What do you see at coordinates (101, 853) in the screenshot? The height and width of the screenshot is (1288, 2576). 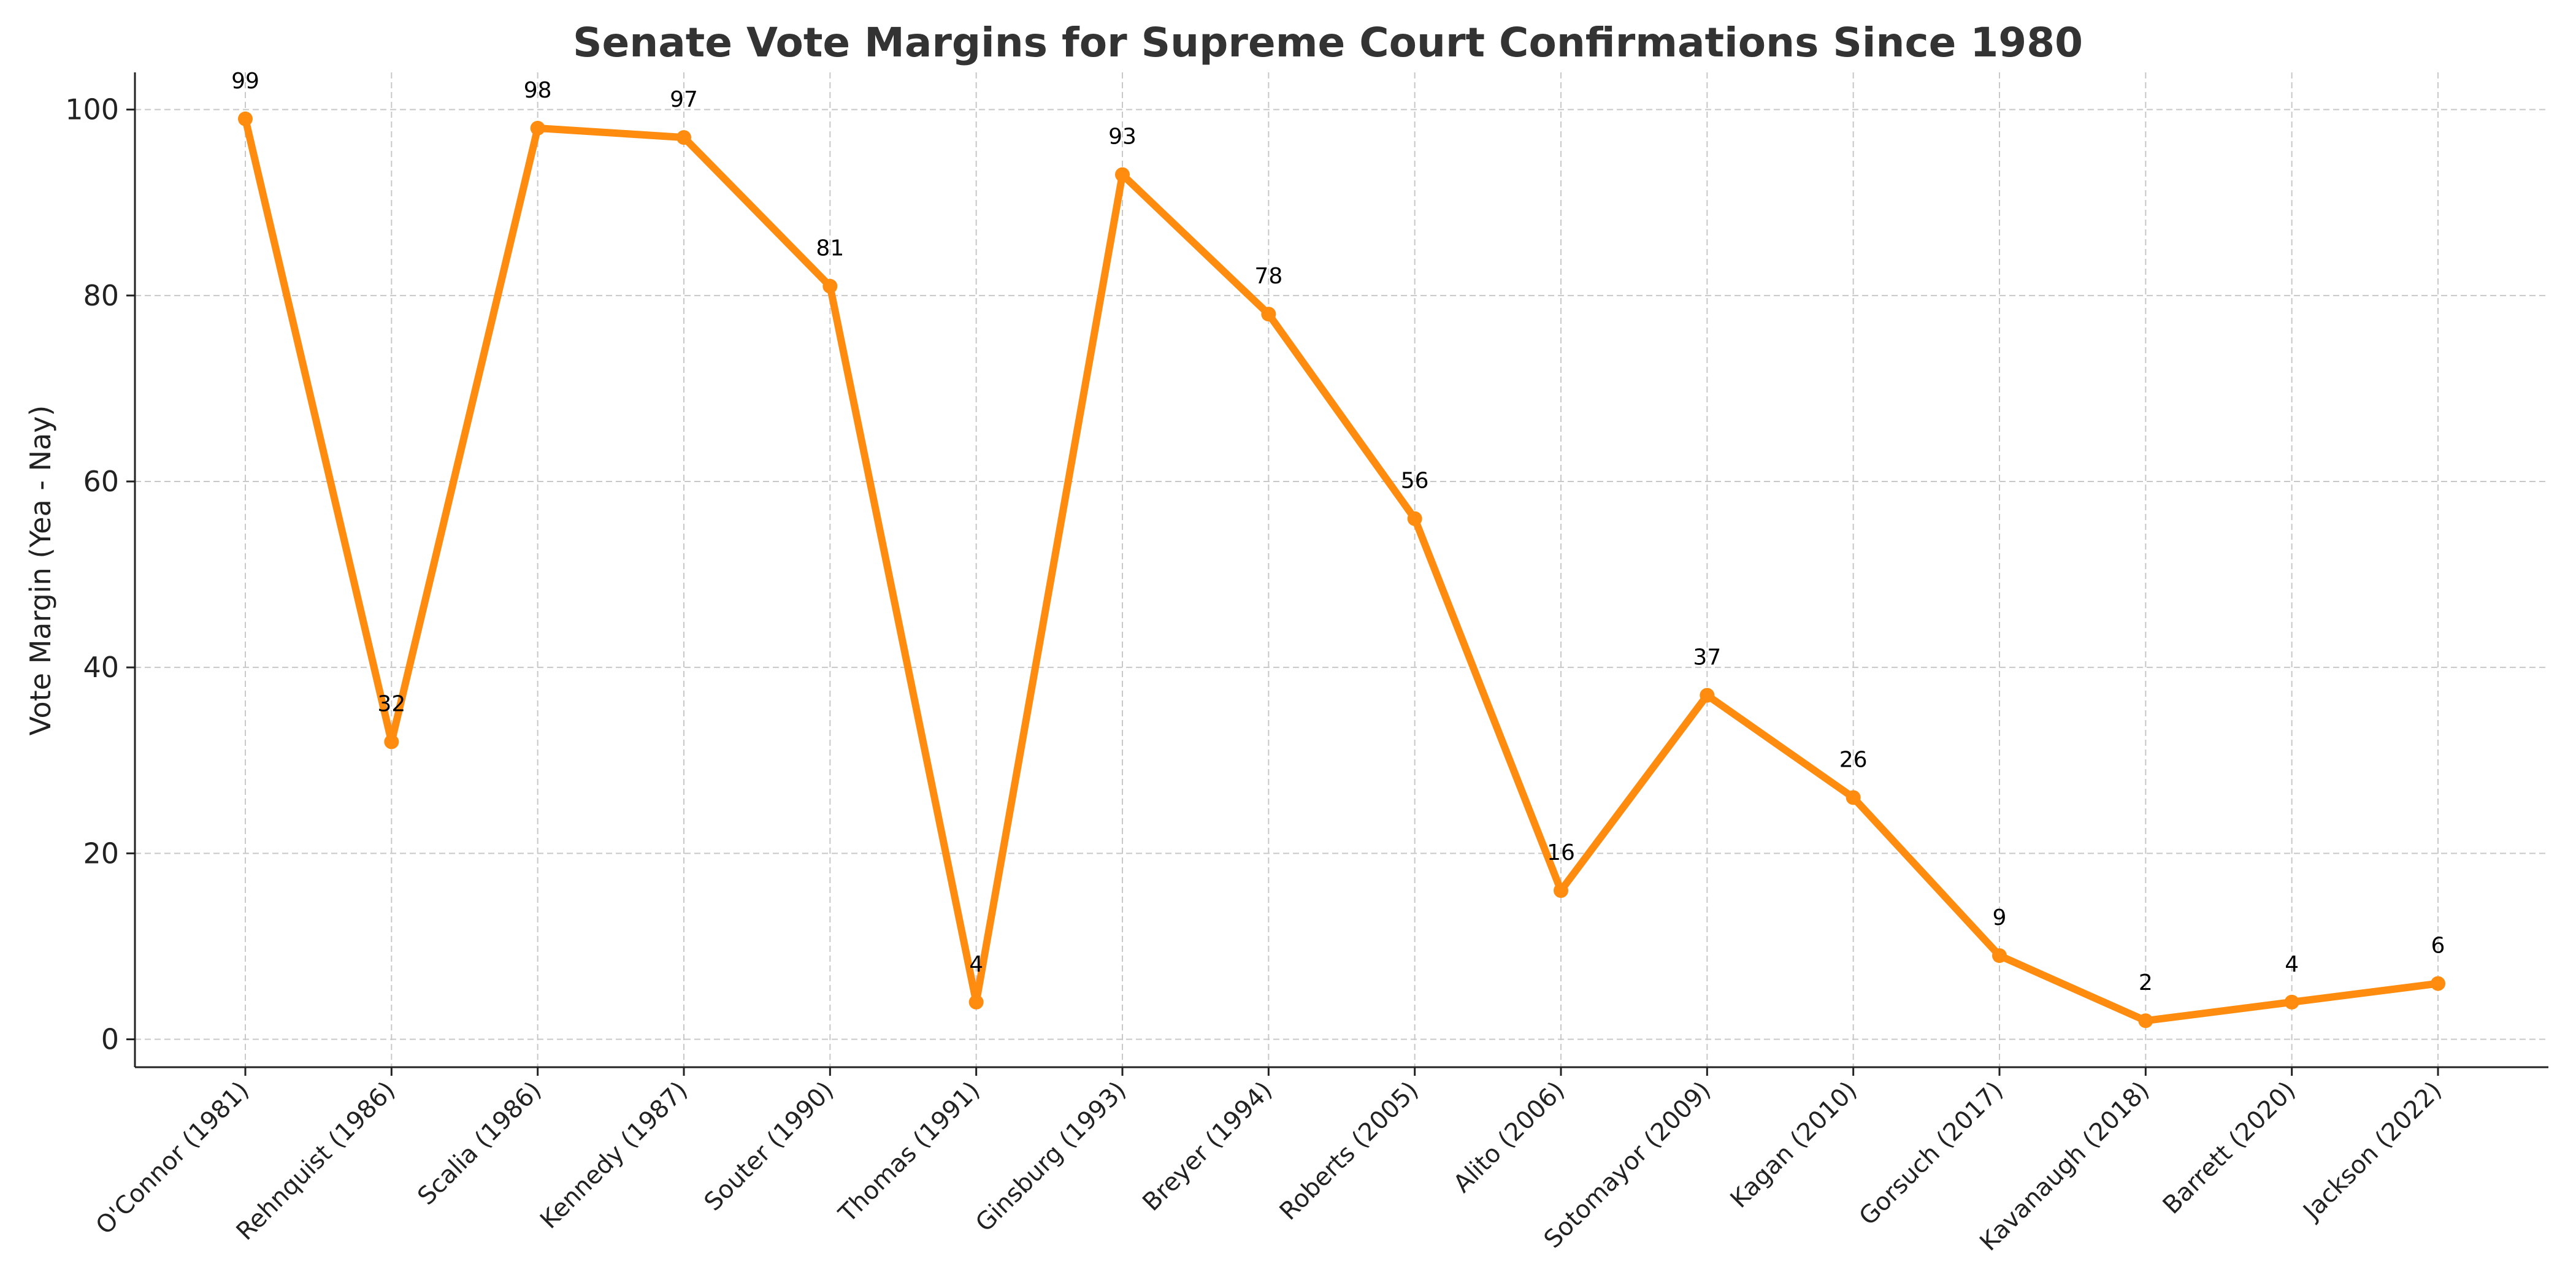 I see `y-tick-label: 20` at bounding box center [101, 853].